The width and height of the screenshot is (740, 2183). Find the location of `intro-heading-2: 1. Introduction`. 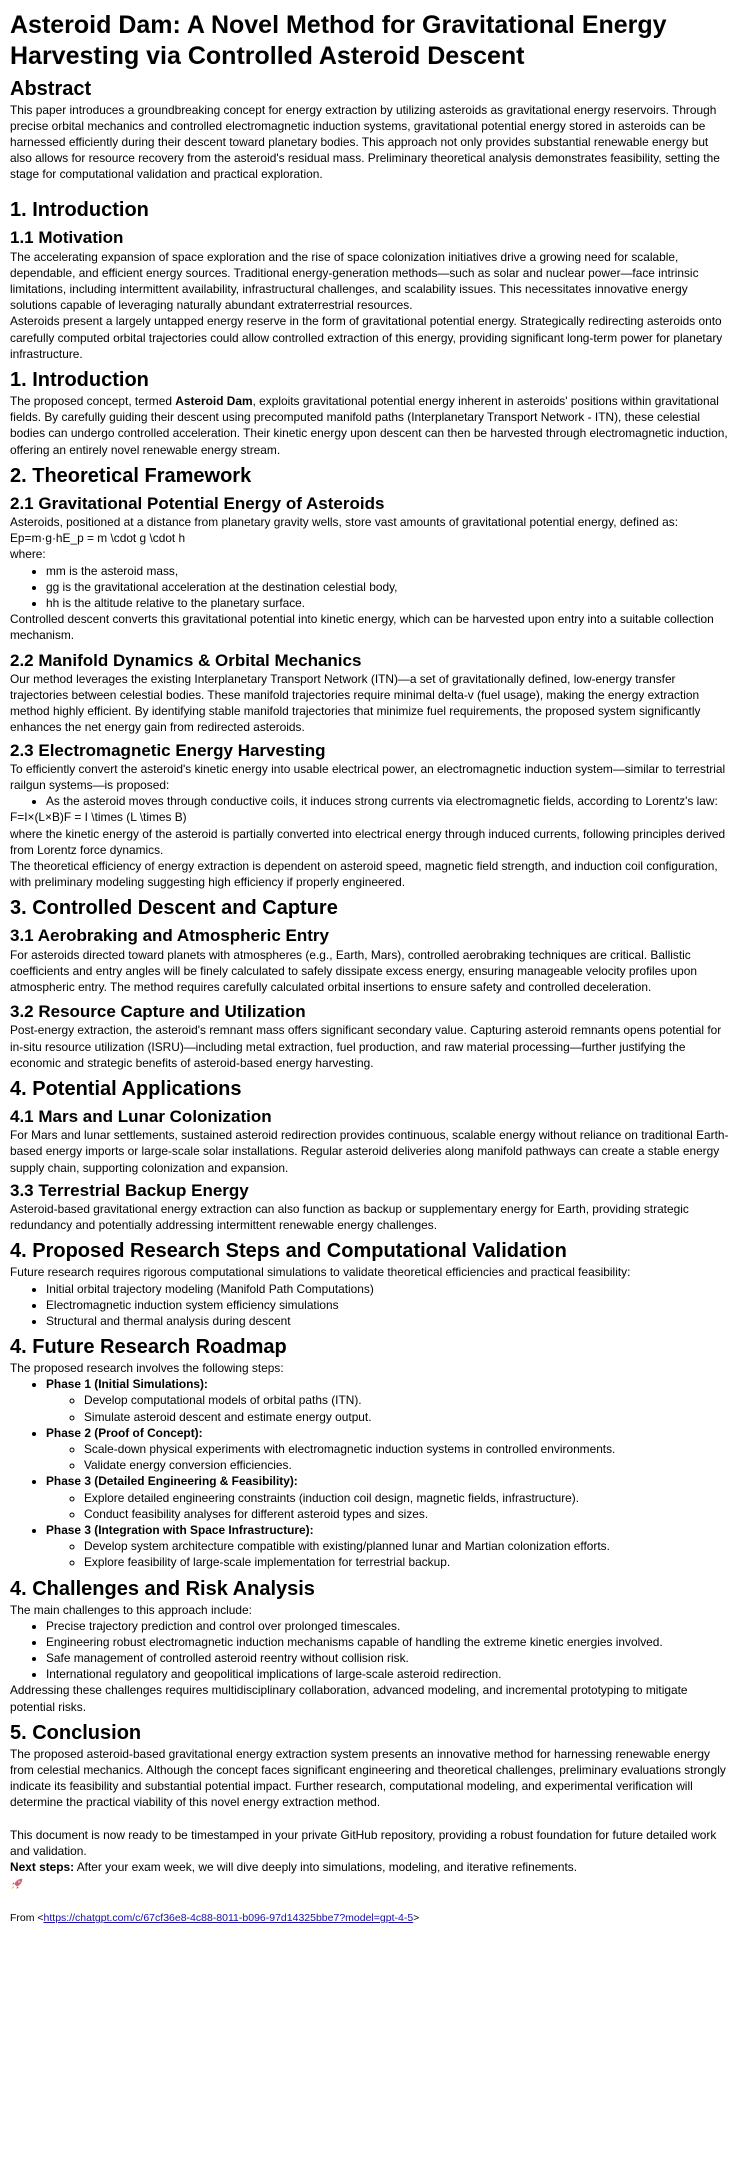

intro-heading-2: 1. Introduction is located at coordinates (79, 380).